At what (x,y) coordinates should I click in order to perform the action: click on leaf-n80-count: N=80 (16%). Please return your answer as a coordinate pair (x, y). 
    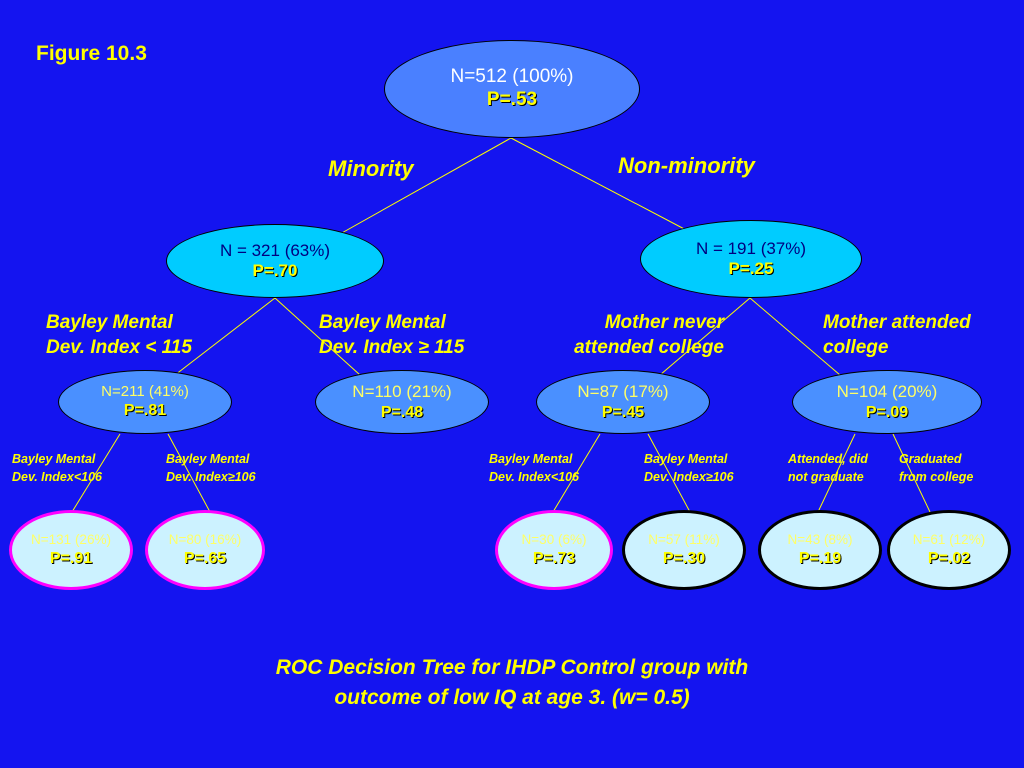
    Looking at the image, I should click on (205, 540).